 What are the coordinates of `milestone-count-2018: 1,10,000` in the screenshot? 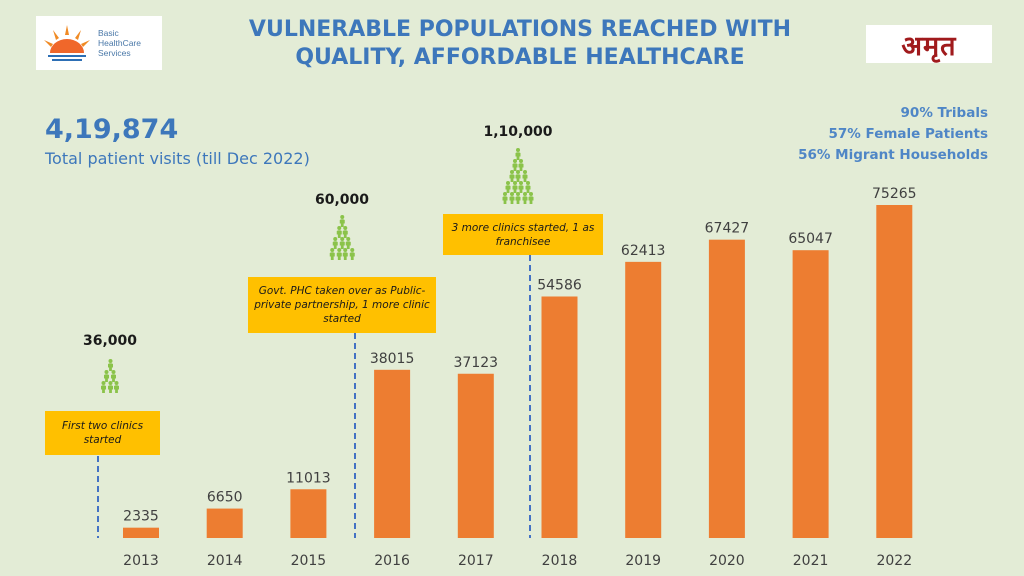 It's located at (518, 132).